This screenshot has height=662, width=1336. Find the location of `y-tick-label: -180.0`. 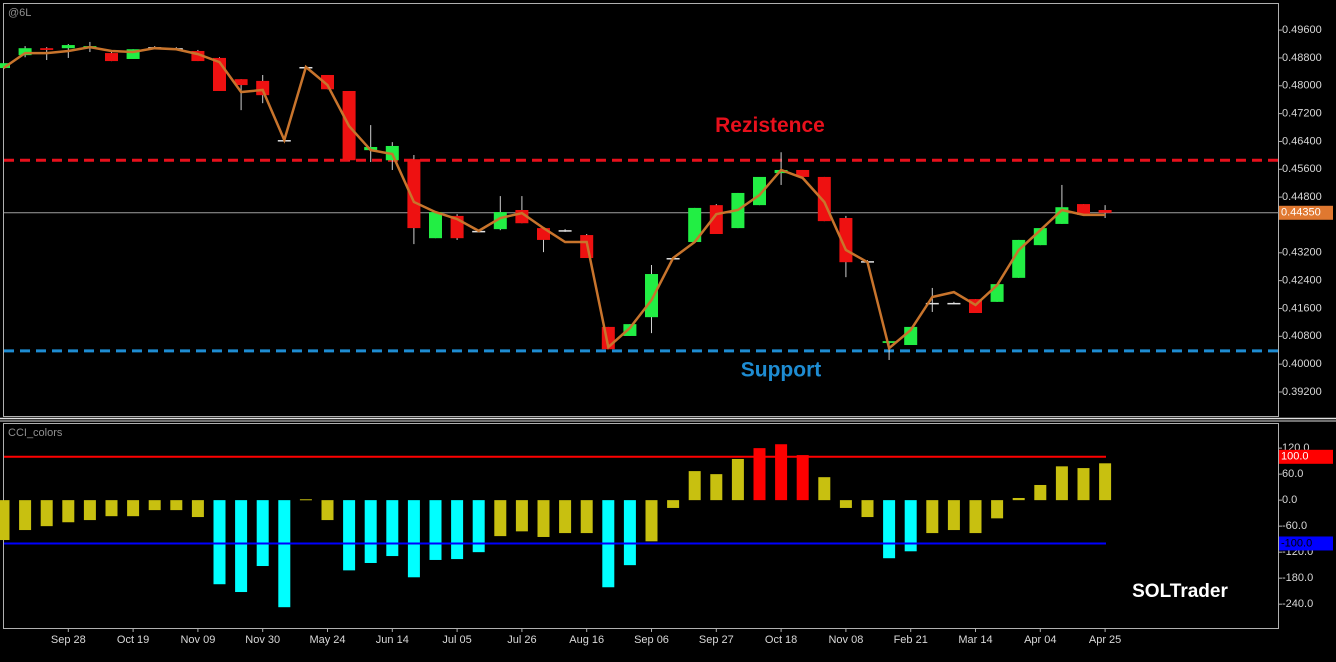

y-tick-label: -180.0 is located at coordinates (1297, 578).